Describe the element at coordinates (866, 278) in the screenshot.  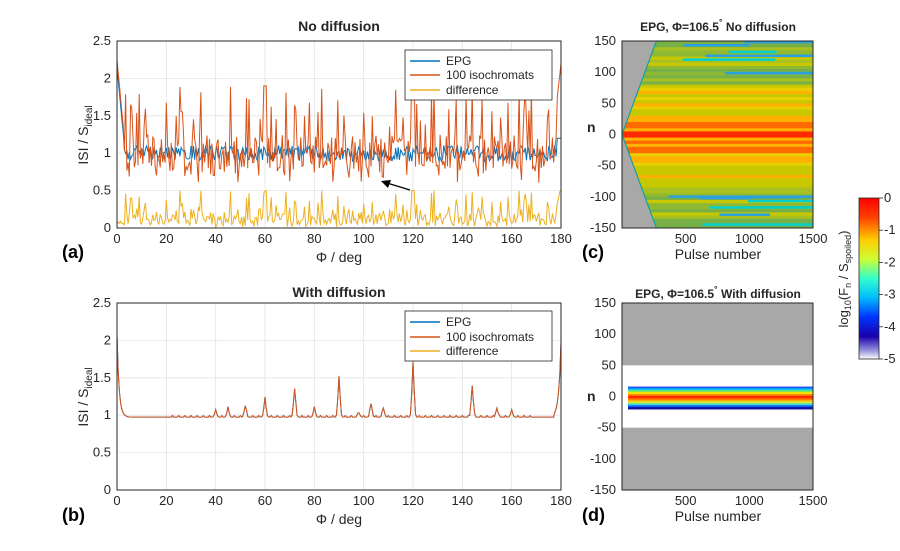
I see `colorbar: 0 -1 -2 -3 -4 -5 log10(Fn / Sspoiled)` at that location.